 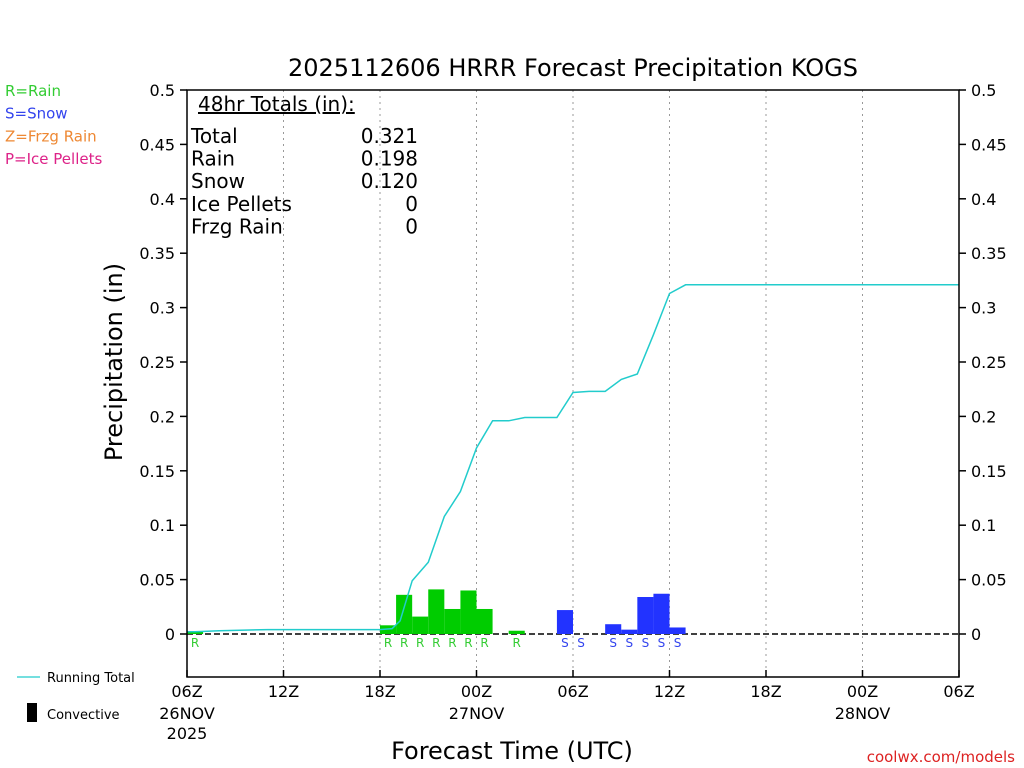 What do you see at coordinates (32, 712) in the screenshot?
I see `convective-legend-swatch` at bounding box center [32, 712].